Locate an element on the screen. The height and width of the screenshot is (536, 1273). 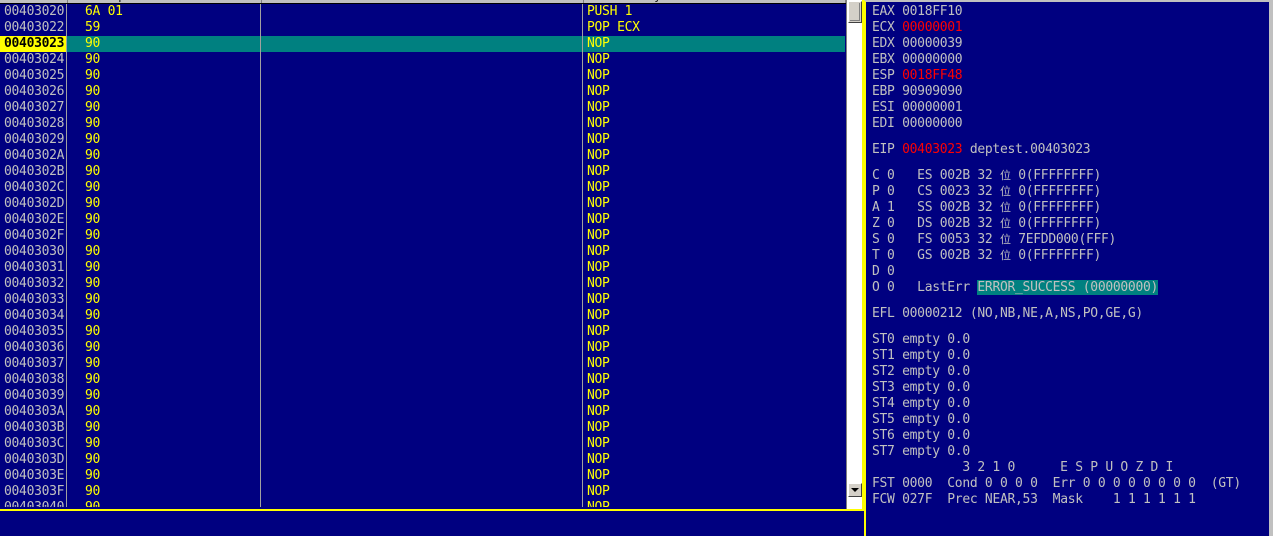
row-address: 0040302A is located at coordinates (33, 156).